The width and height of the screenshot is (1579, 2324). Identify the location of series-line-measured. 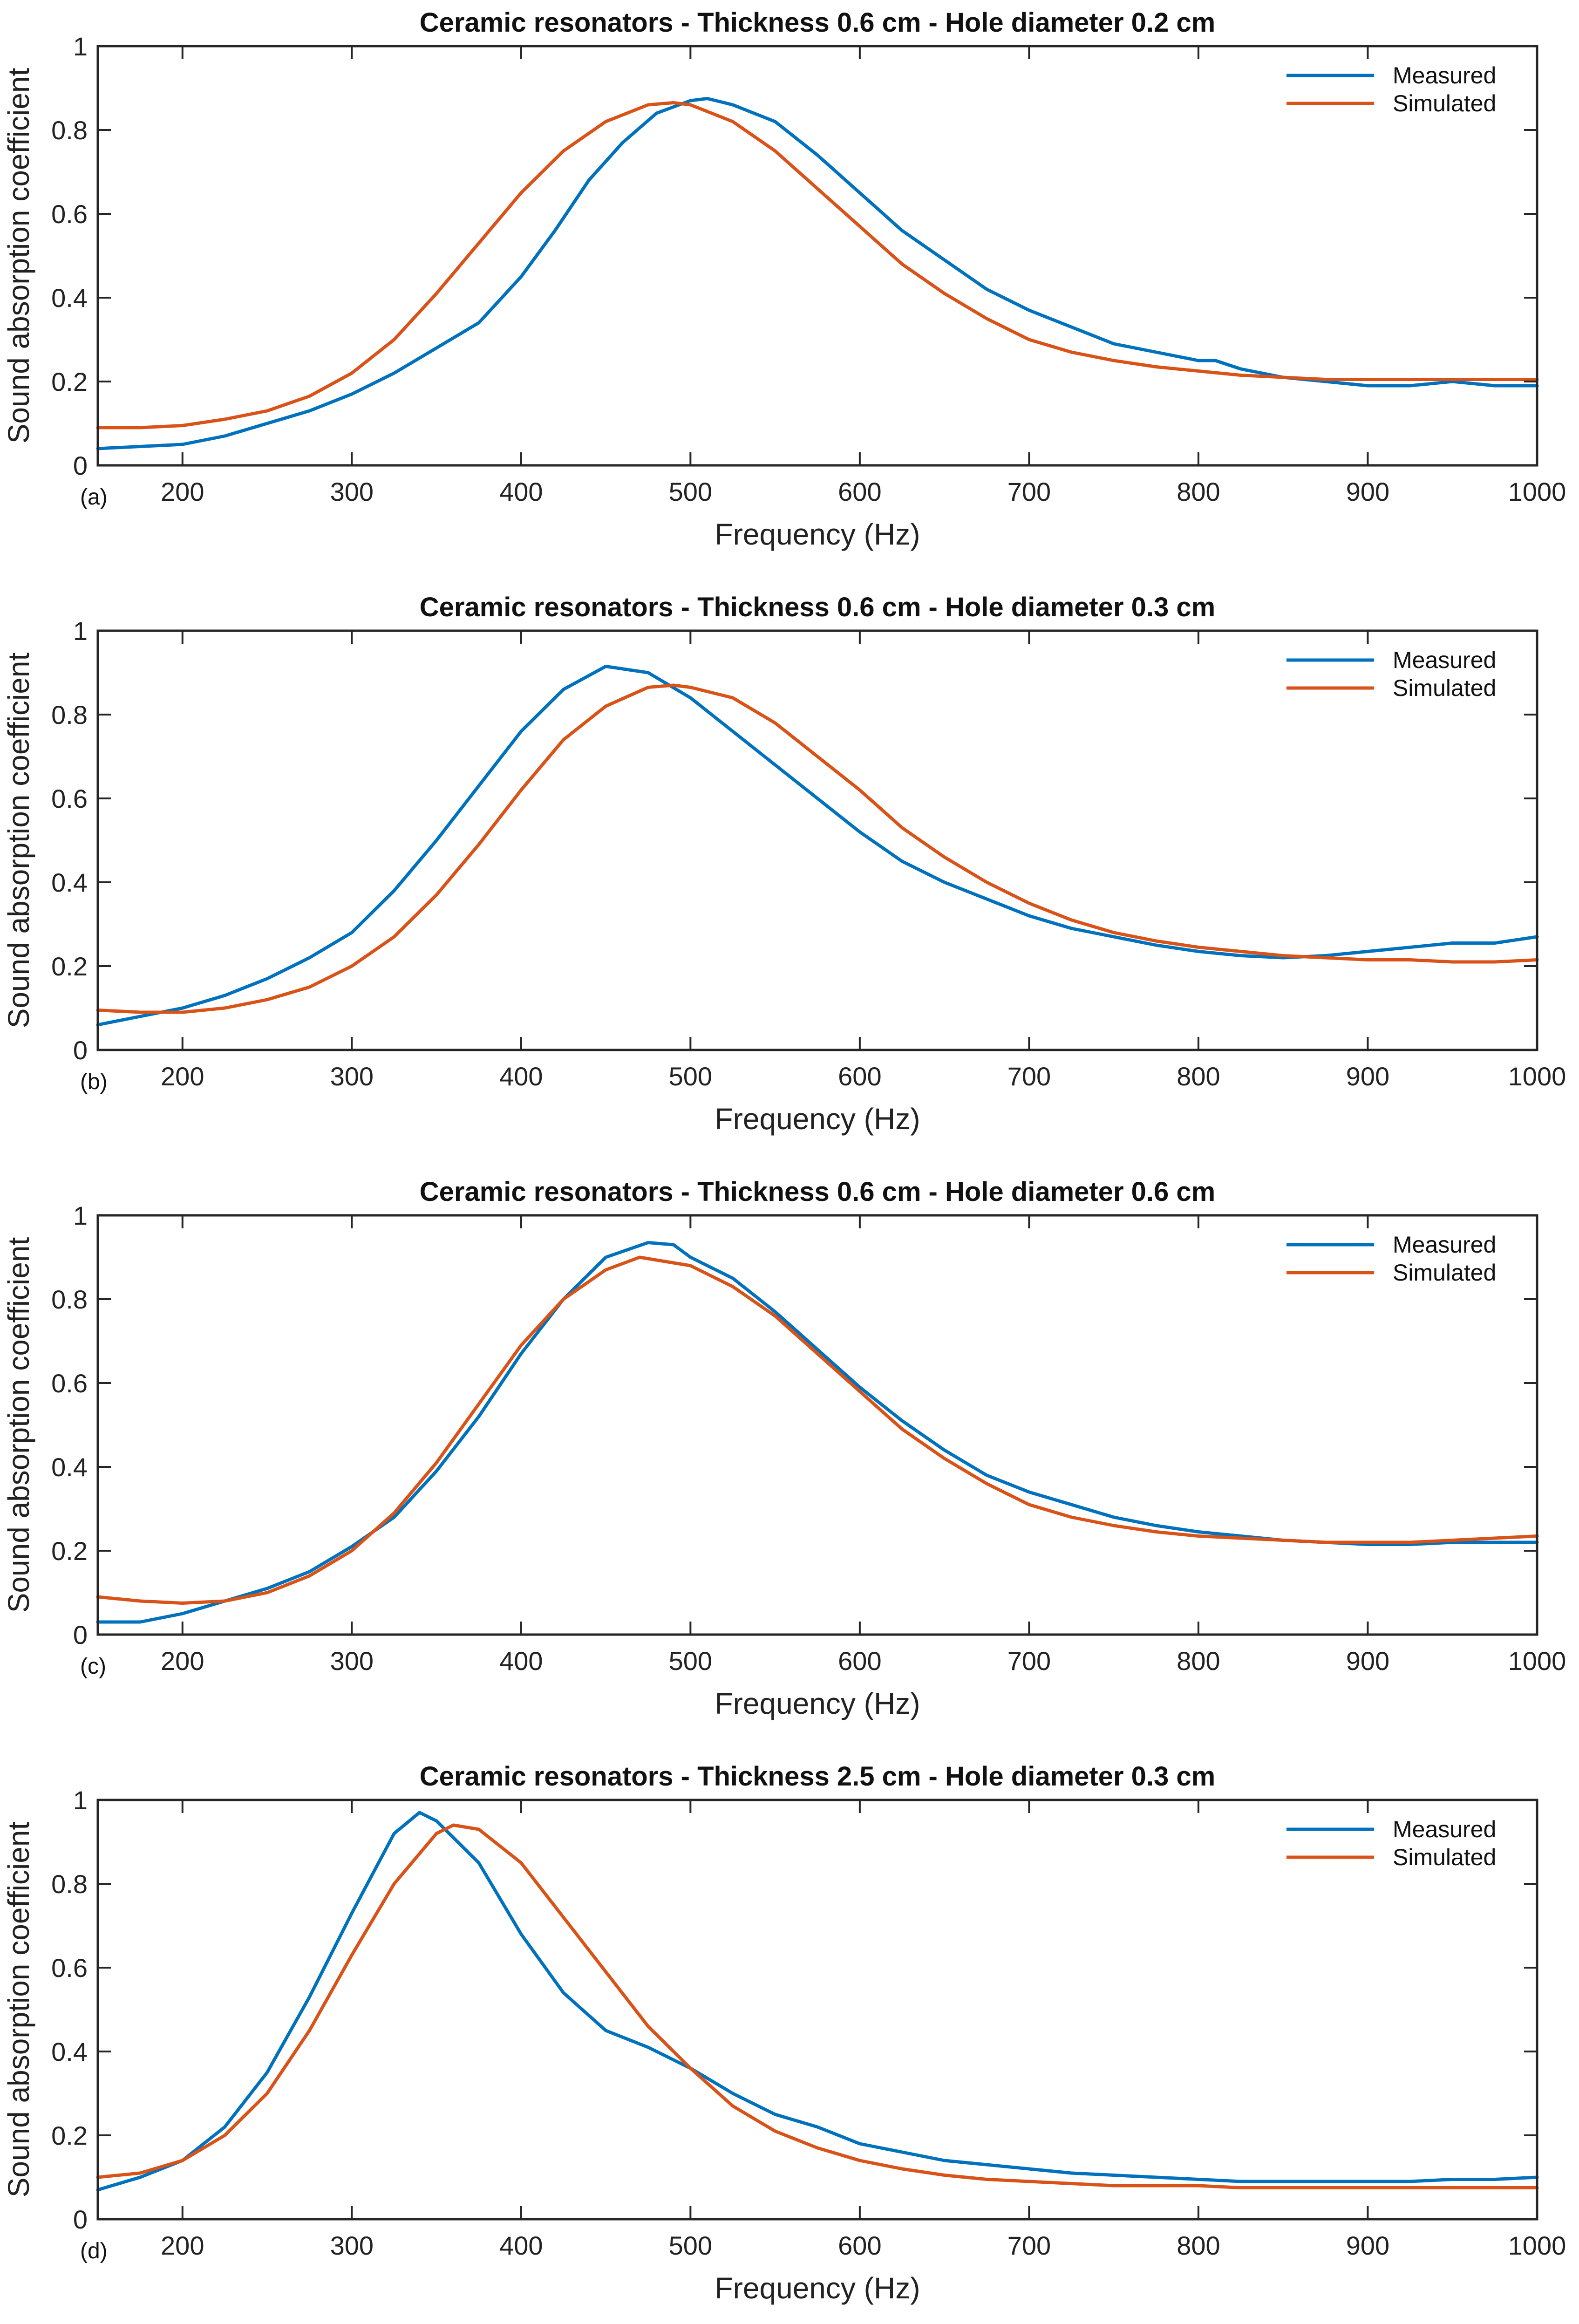
(817, 2001).